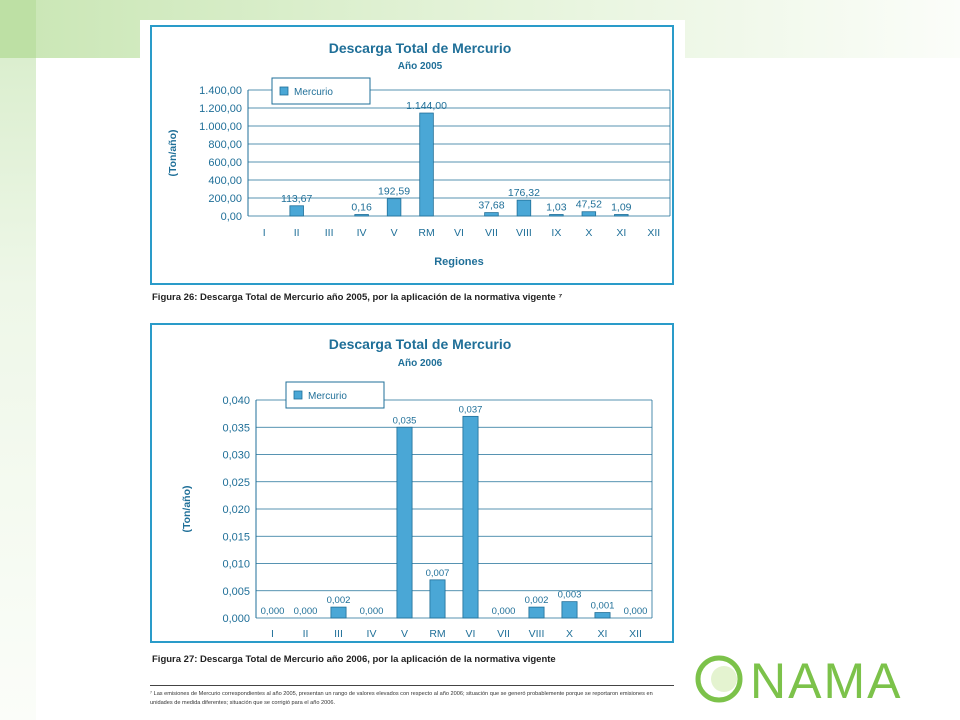  Describe the element at coordinates (236, 401) in the screenshot. I see `chart2006-ytick-label: 0,040` at that location.